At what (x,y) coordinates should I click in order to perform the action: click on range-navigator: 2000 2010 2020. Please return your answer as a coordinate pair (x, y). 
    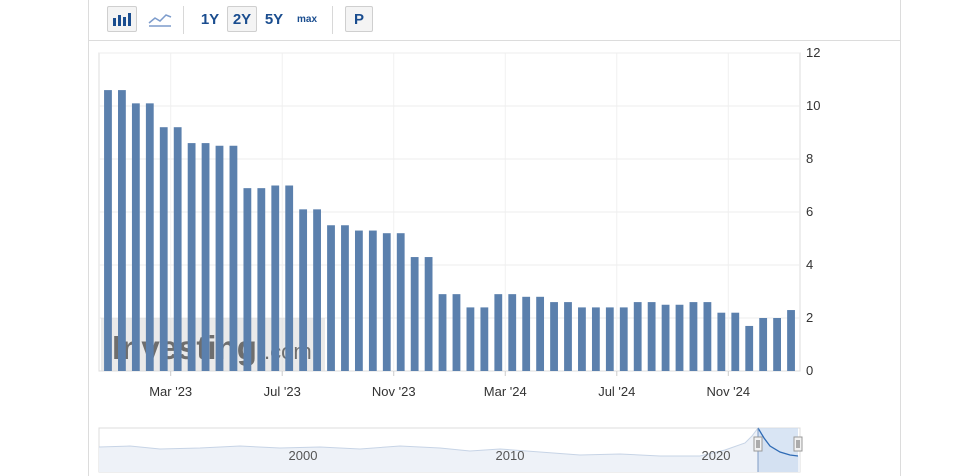
    Looking at the image, I should click on (450, 450).